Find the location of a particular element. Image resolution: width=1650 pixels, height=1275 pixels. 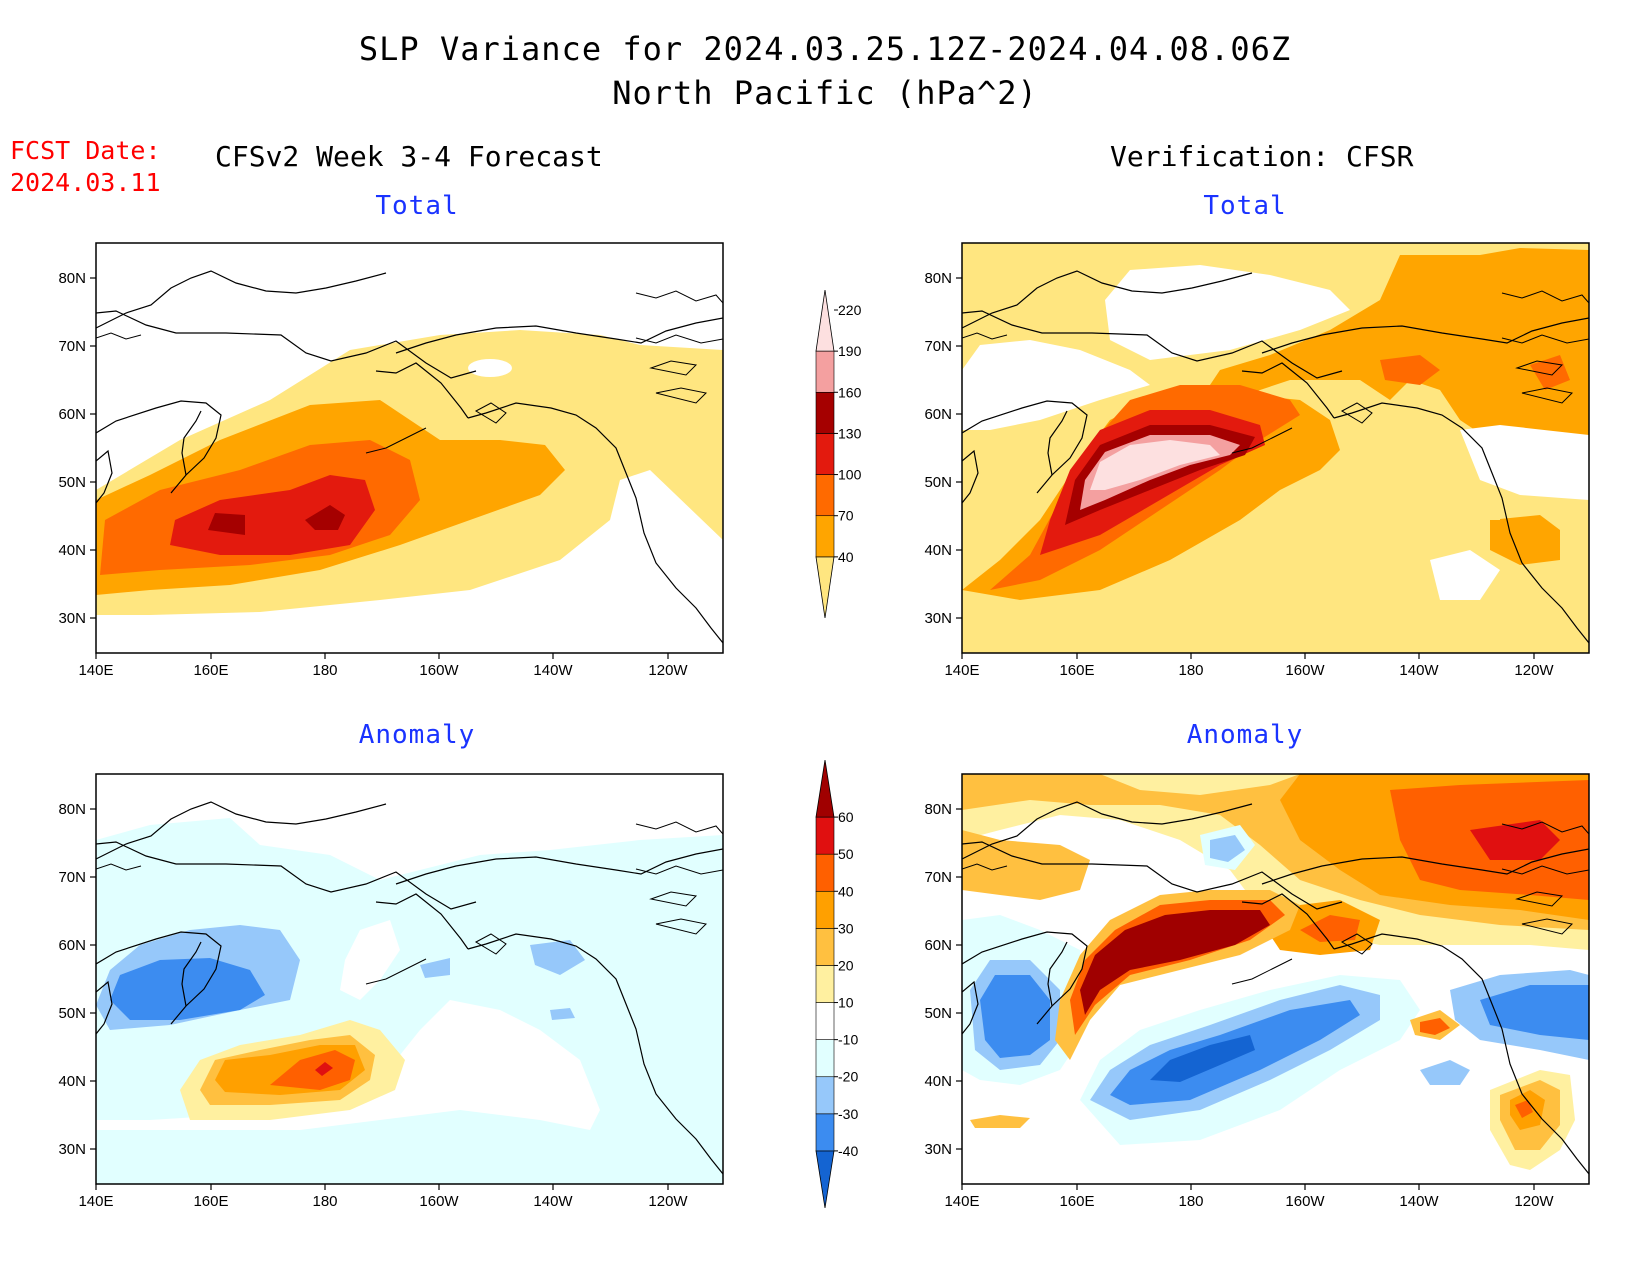

colorbar-label: -10 is located at coordinates (848, 1040).